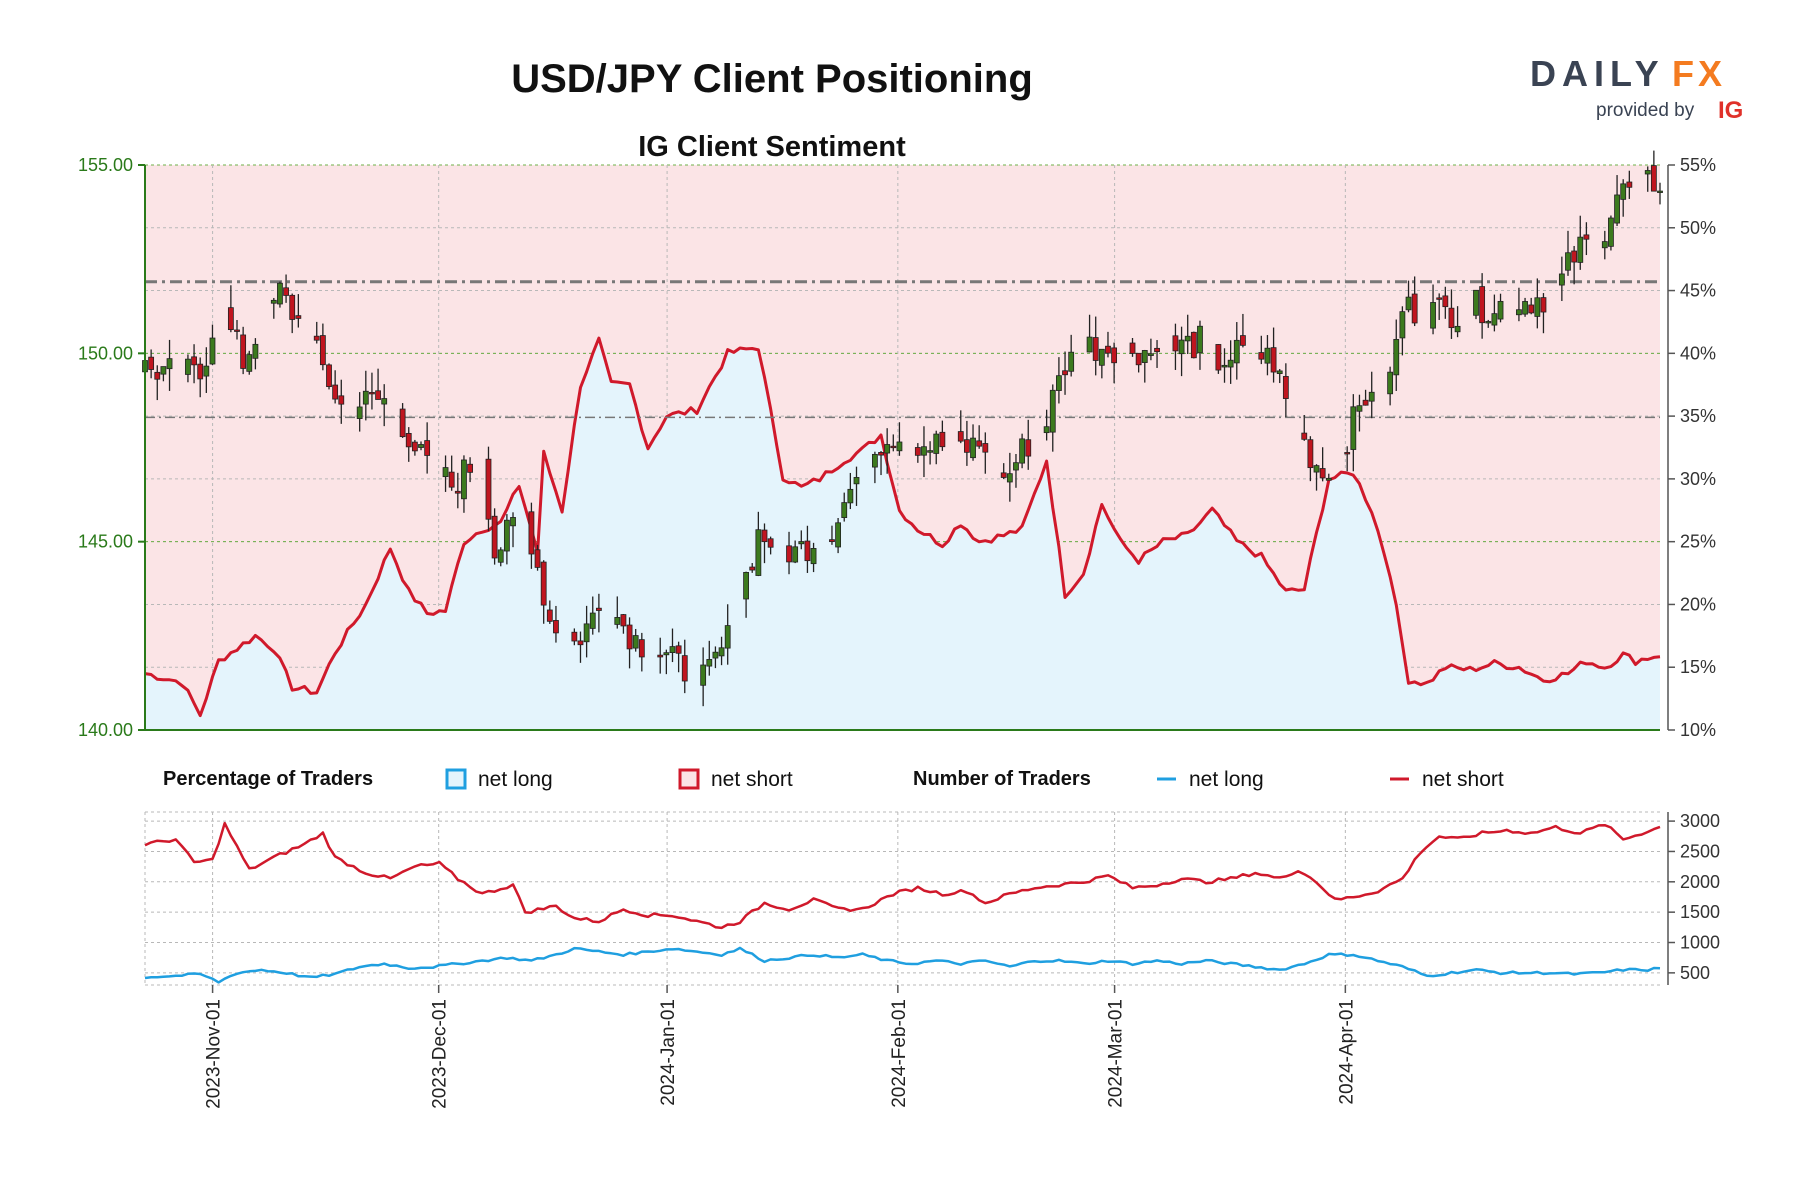 Image resolution: width=1800 pixels, height=1200 pixels. Describe the element at coordinates (1700, 943) in the screenshot. I see `num-tick-label: 1000` at that location.